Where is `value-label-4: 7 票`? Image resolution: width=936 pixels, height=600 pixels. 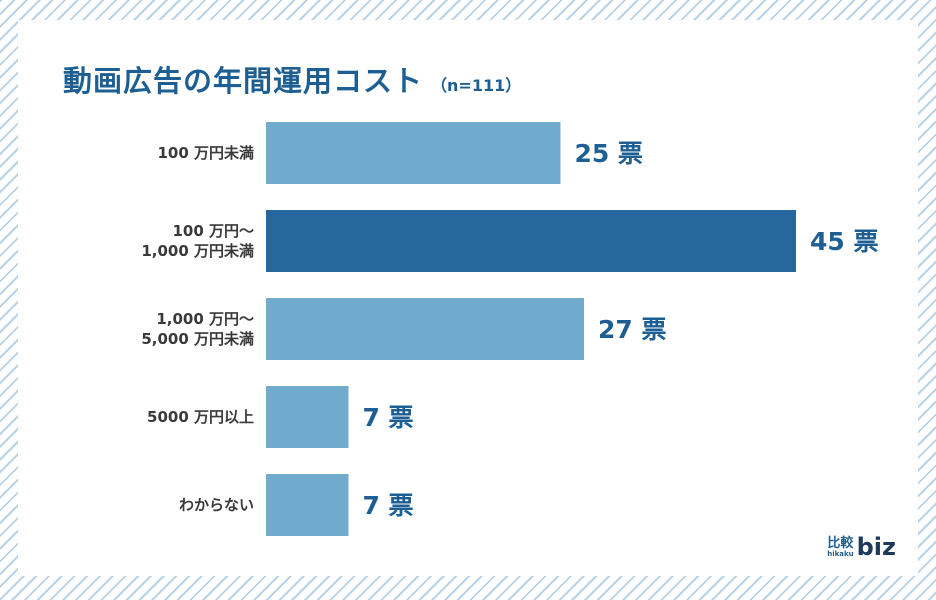 value-label-4: 7 票 is located at coordinates (387, 505).